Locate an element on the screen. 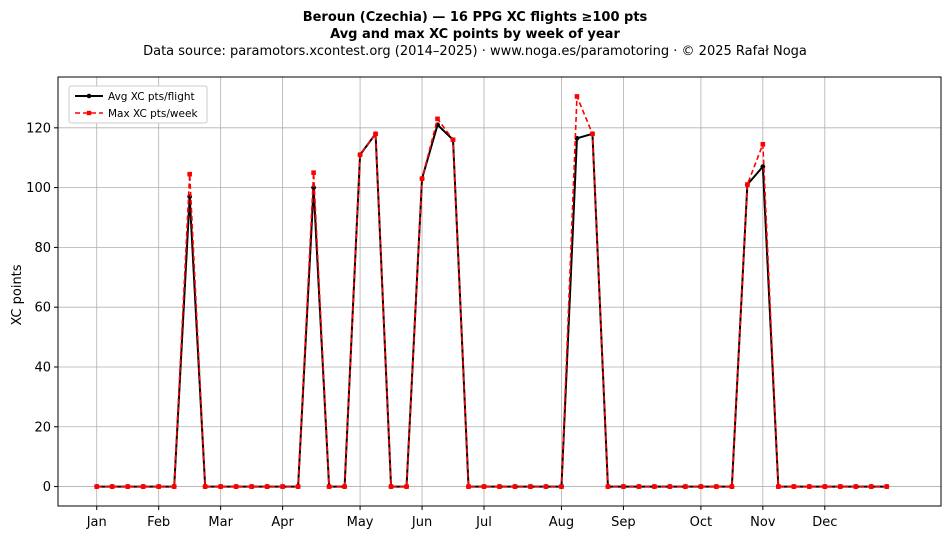  legend-avg-marker is located at coordinates (89, 96).